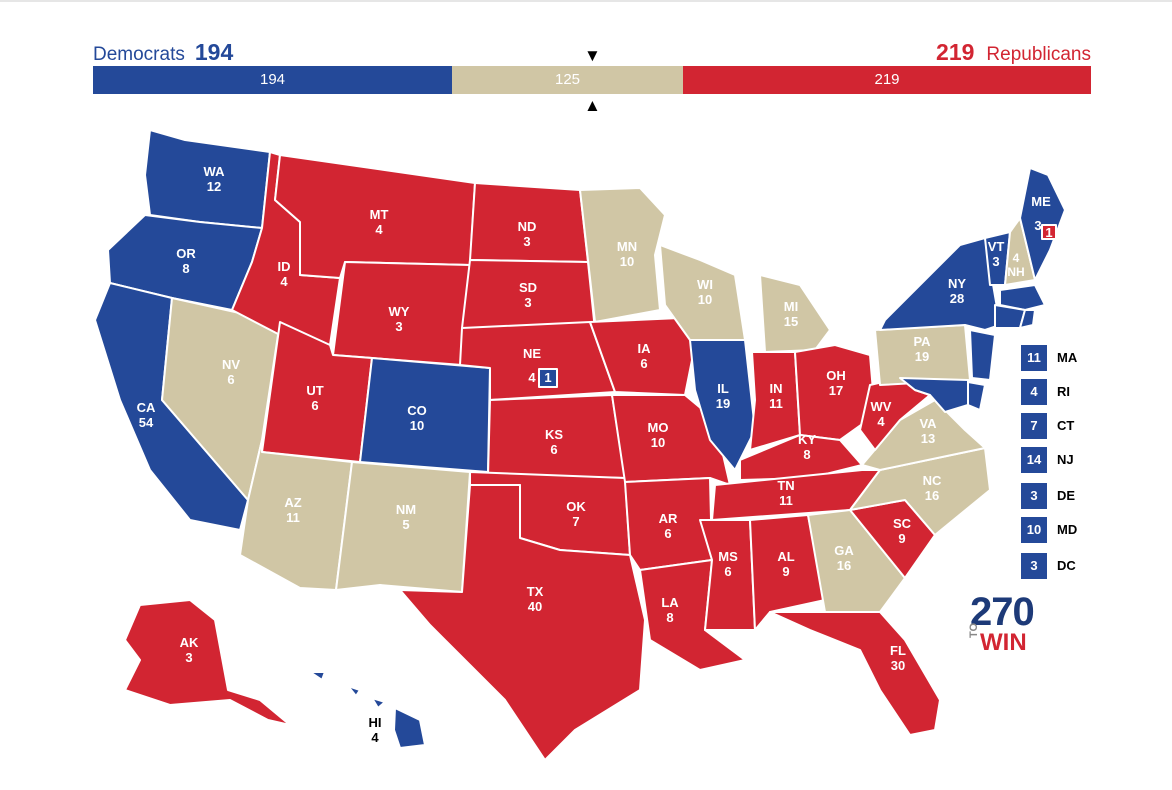  What do you see at coordinates (658, 427) in the screenshot?
I see `label-mo-code: MO` at bounding box center [658, 427].